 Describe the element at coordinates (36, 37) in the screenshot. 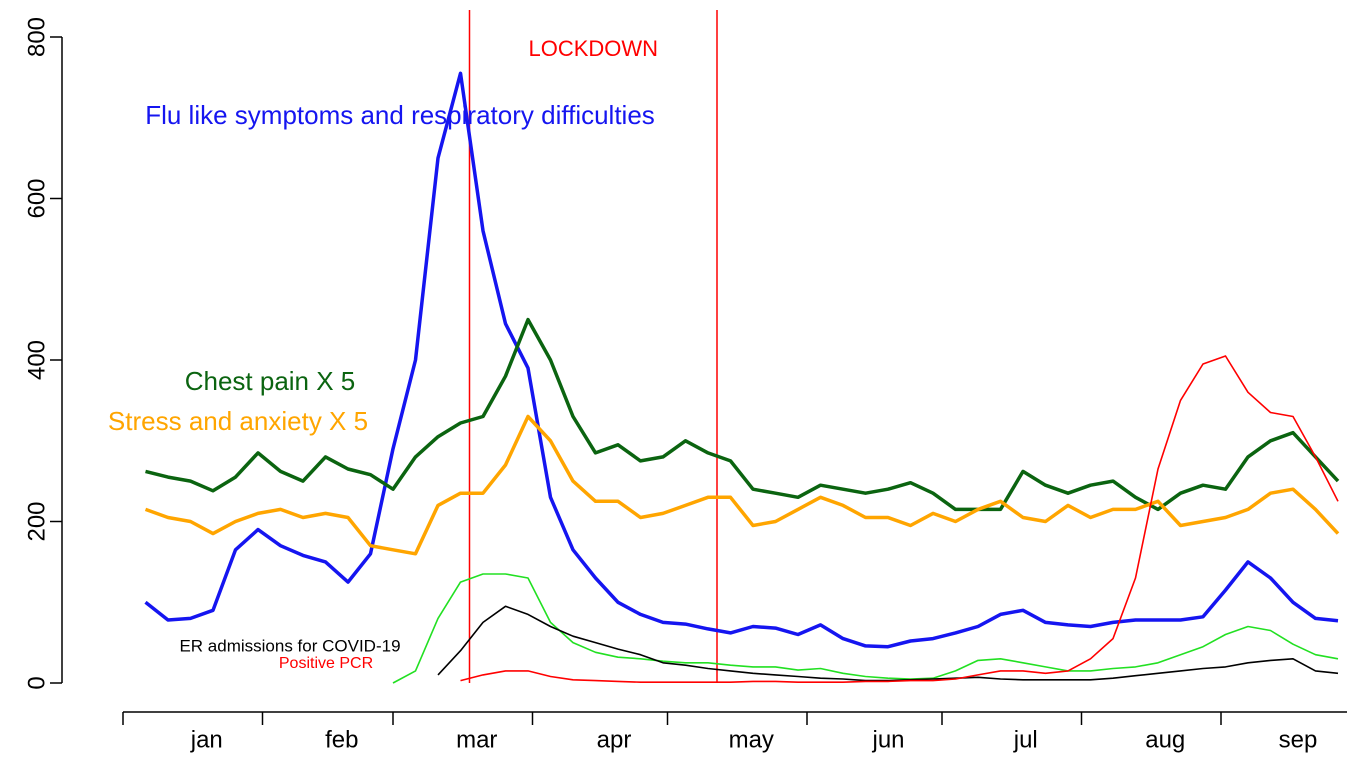

I see `y-tick-label: 800` at that location.